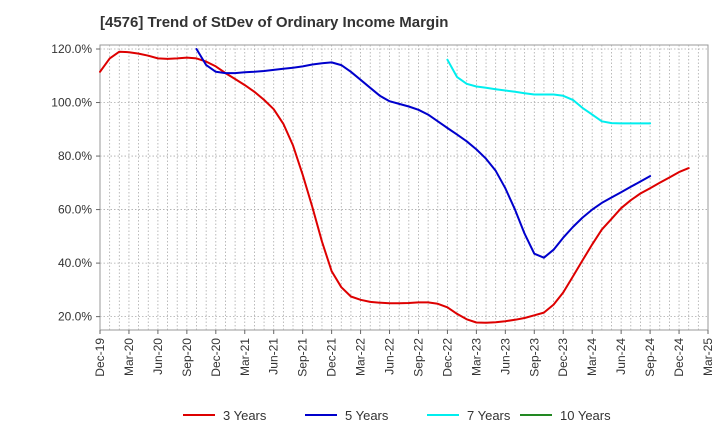 This screenshot has height=440, width=720. I want to click on y-tick-label: 80.0%, so click(75, 156).